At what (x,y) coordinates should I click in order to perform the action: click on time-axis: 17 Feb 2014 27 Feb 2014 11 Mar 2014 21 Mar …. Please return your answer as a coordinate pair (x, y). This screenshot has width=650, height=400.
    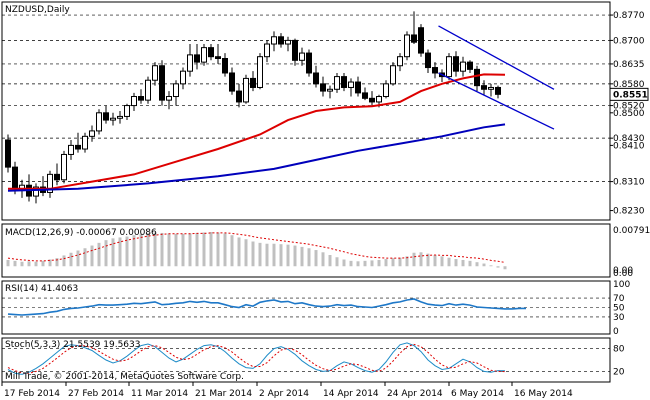
    Looking at the image, I should click on (287, 390).